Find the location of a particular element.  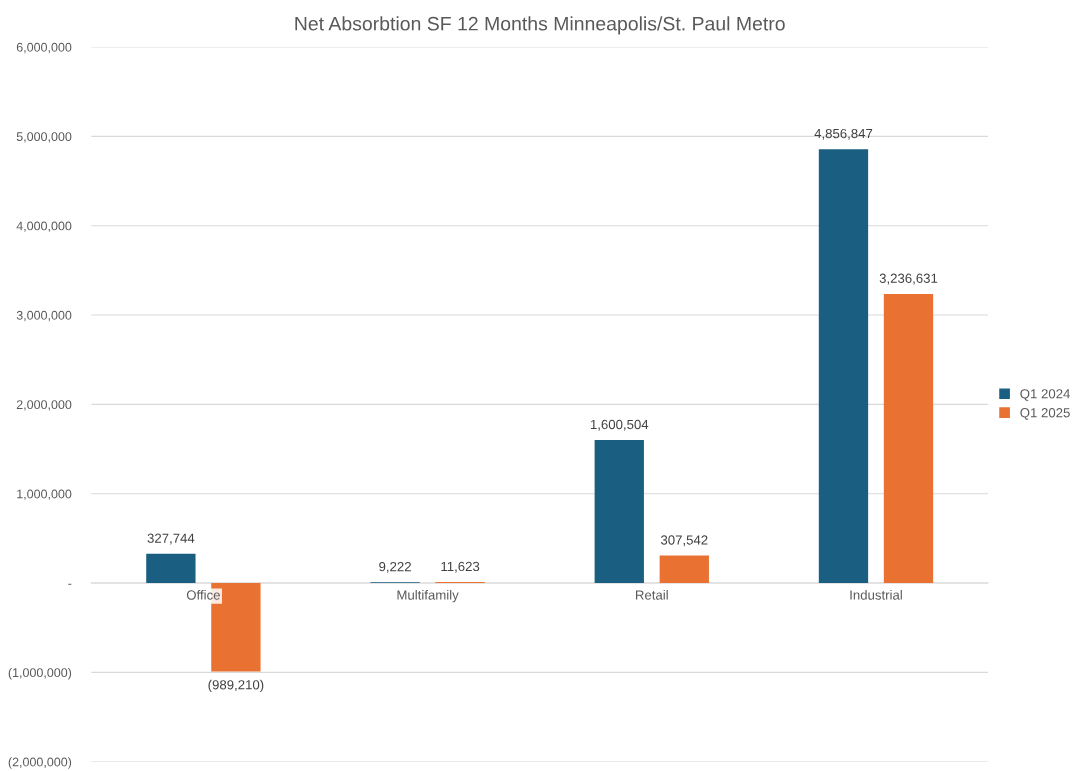

x-tick-label: Office is located at coordinates (203, 595).